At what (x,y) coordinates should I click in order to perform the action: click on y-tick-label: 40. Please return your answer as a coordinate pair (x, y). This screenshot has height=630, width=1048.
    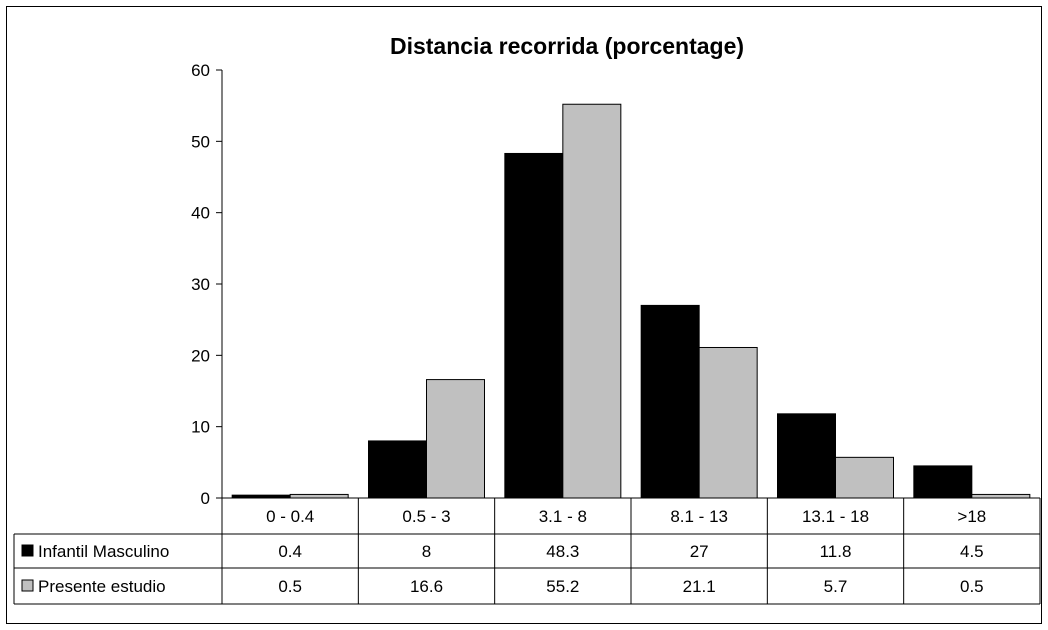
    Looking at the image, I should click on (200, 213).